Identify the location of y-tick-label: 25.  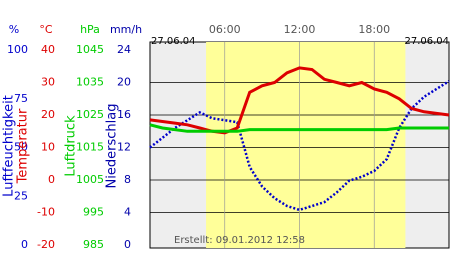
(21, 195).